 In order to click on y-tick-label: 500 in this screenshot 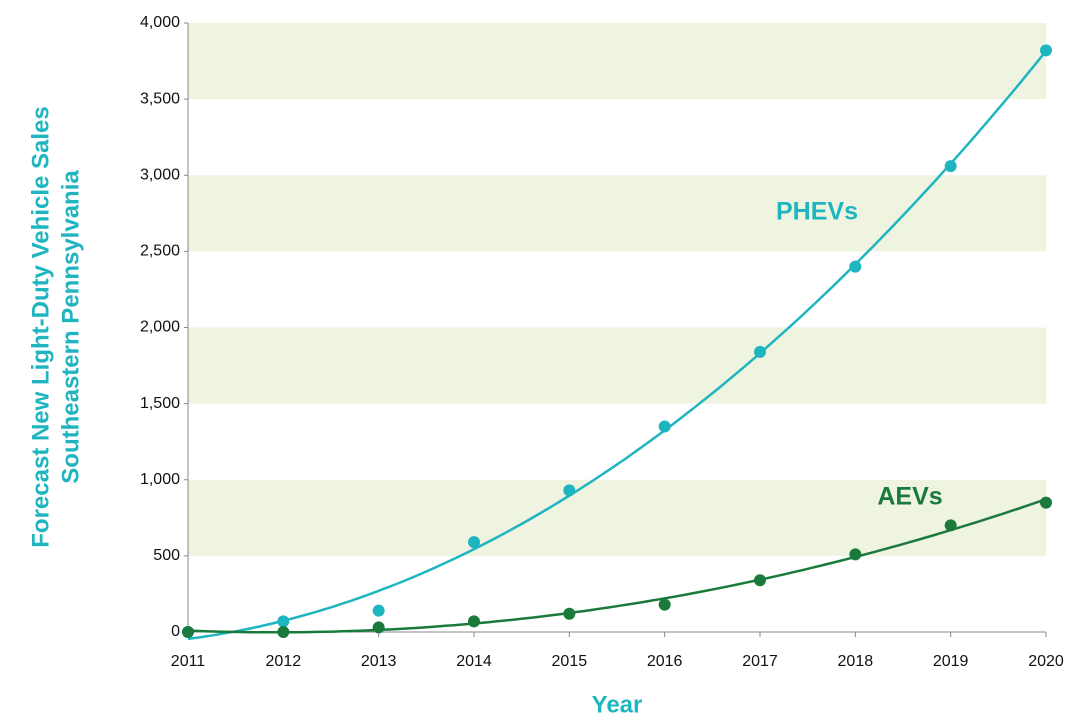, I will do `click(166, 555)`.